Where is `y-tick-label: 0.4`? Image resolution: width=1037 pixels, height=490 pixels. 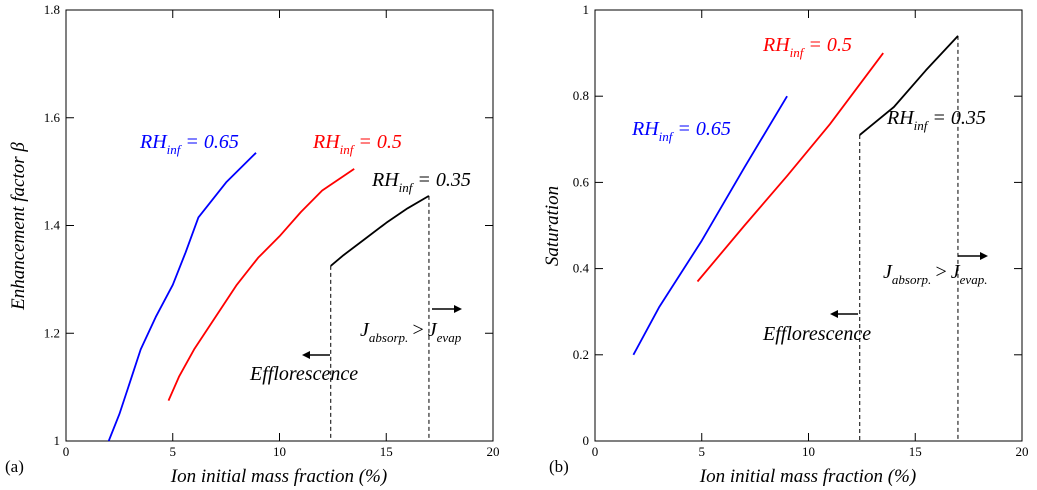
y-tick-label: 0.4 is located at coordinates (581, 268).